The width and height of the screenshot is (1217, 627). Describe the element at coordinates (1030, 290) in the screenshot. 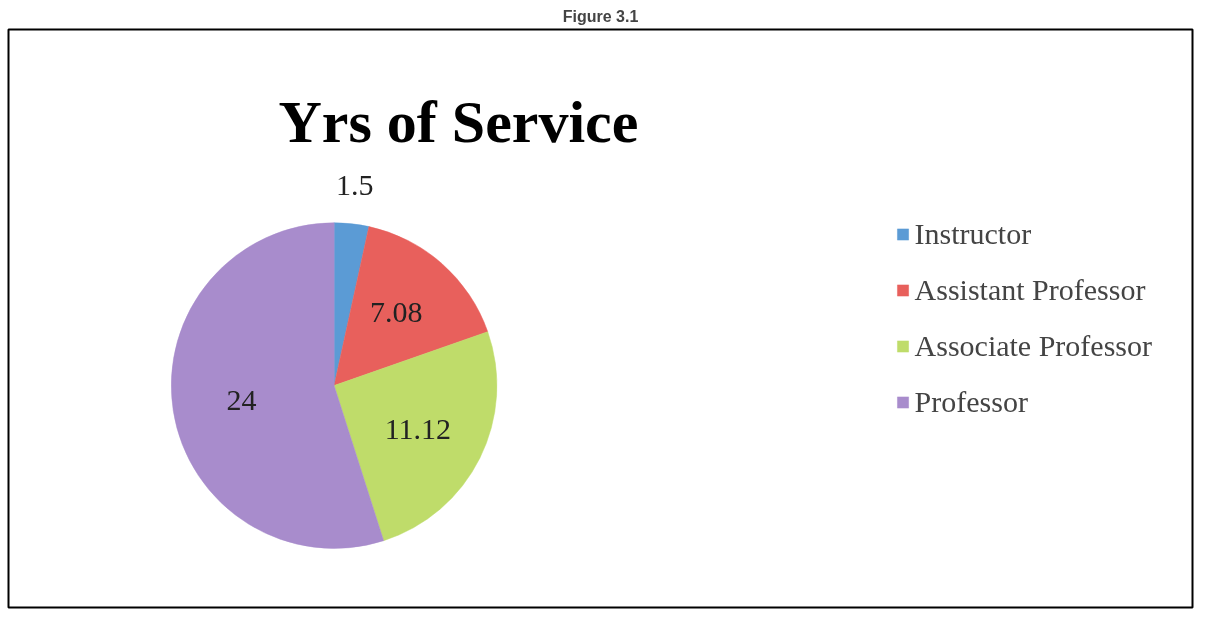

I see `legend-label: Assistant Professor` at that location.